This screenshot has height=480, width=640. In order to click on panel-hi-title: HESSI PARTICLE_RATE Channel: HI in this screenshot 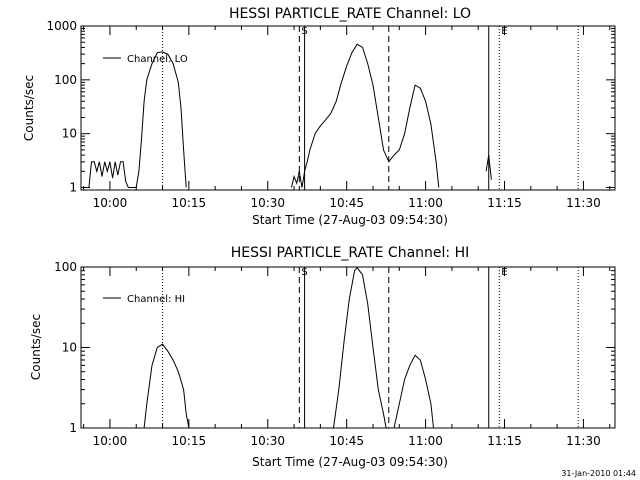, I will do `click(350, 253)`.